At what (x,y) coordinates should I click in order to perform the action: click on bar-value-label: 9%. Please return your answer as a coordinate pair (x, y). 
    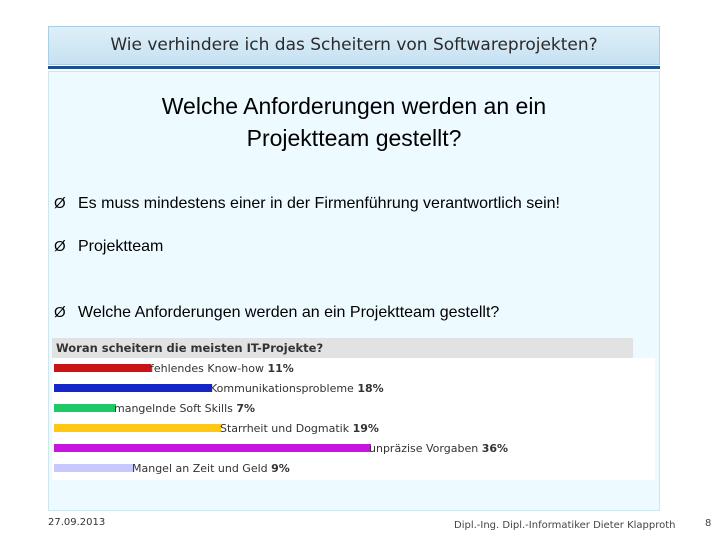
    Looking at the image, I should click on (280, 468).